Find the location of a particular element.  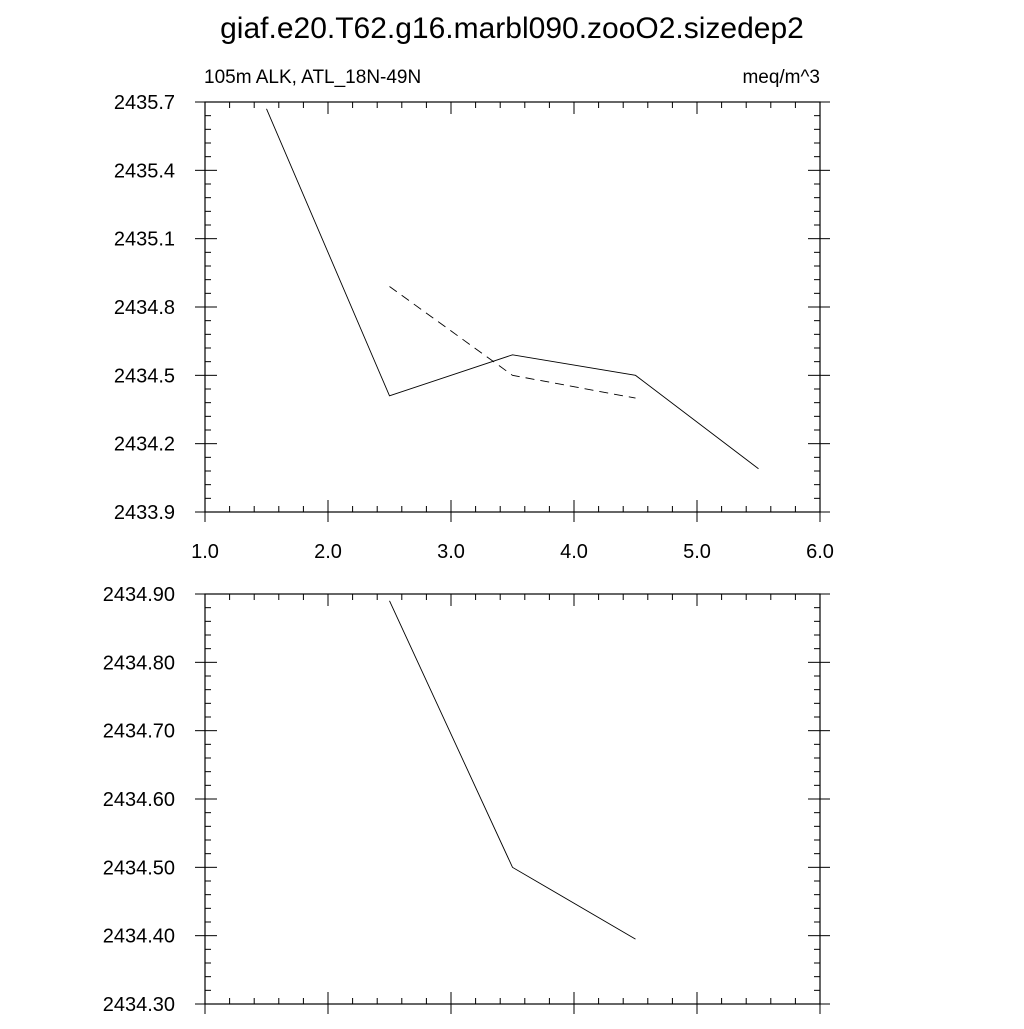

bottom-y-tick-label: 2434.60 is located at coordinates (139, 800).